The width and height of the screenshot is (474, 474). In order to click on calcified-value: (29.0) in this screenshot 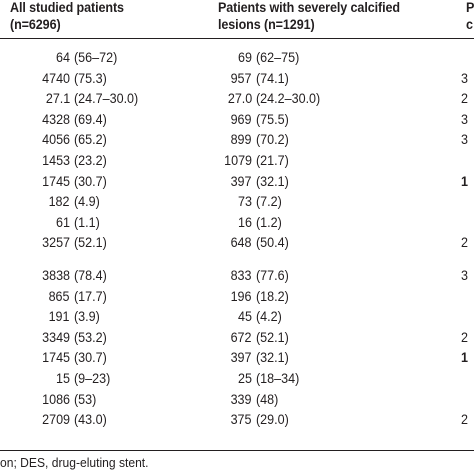, I will do `click(272, 420)`.